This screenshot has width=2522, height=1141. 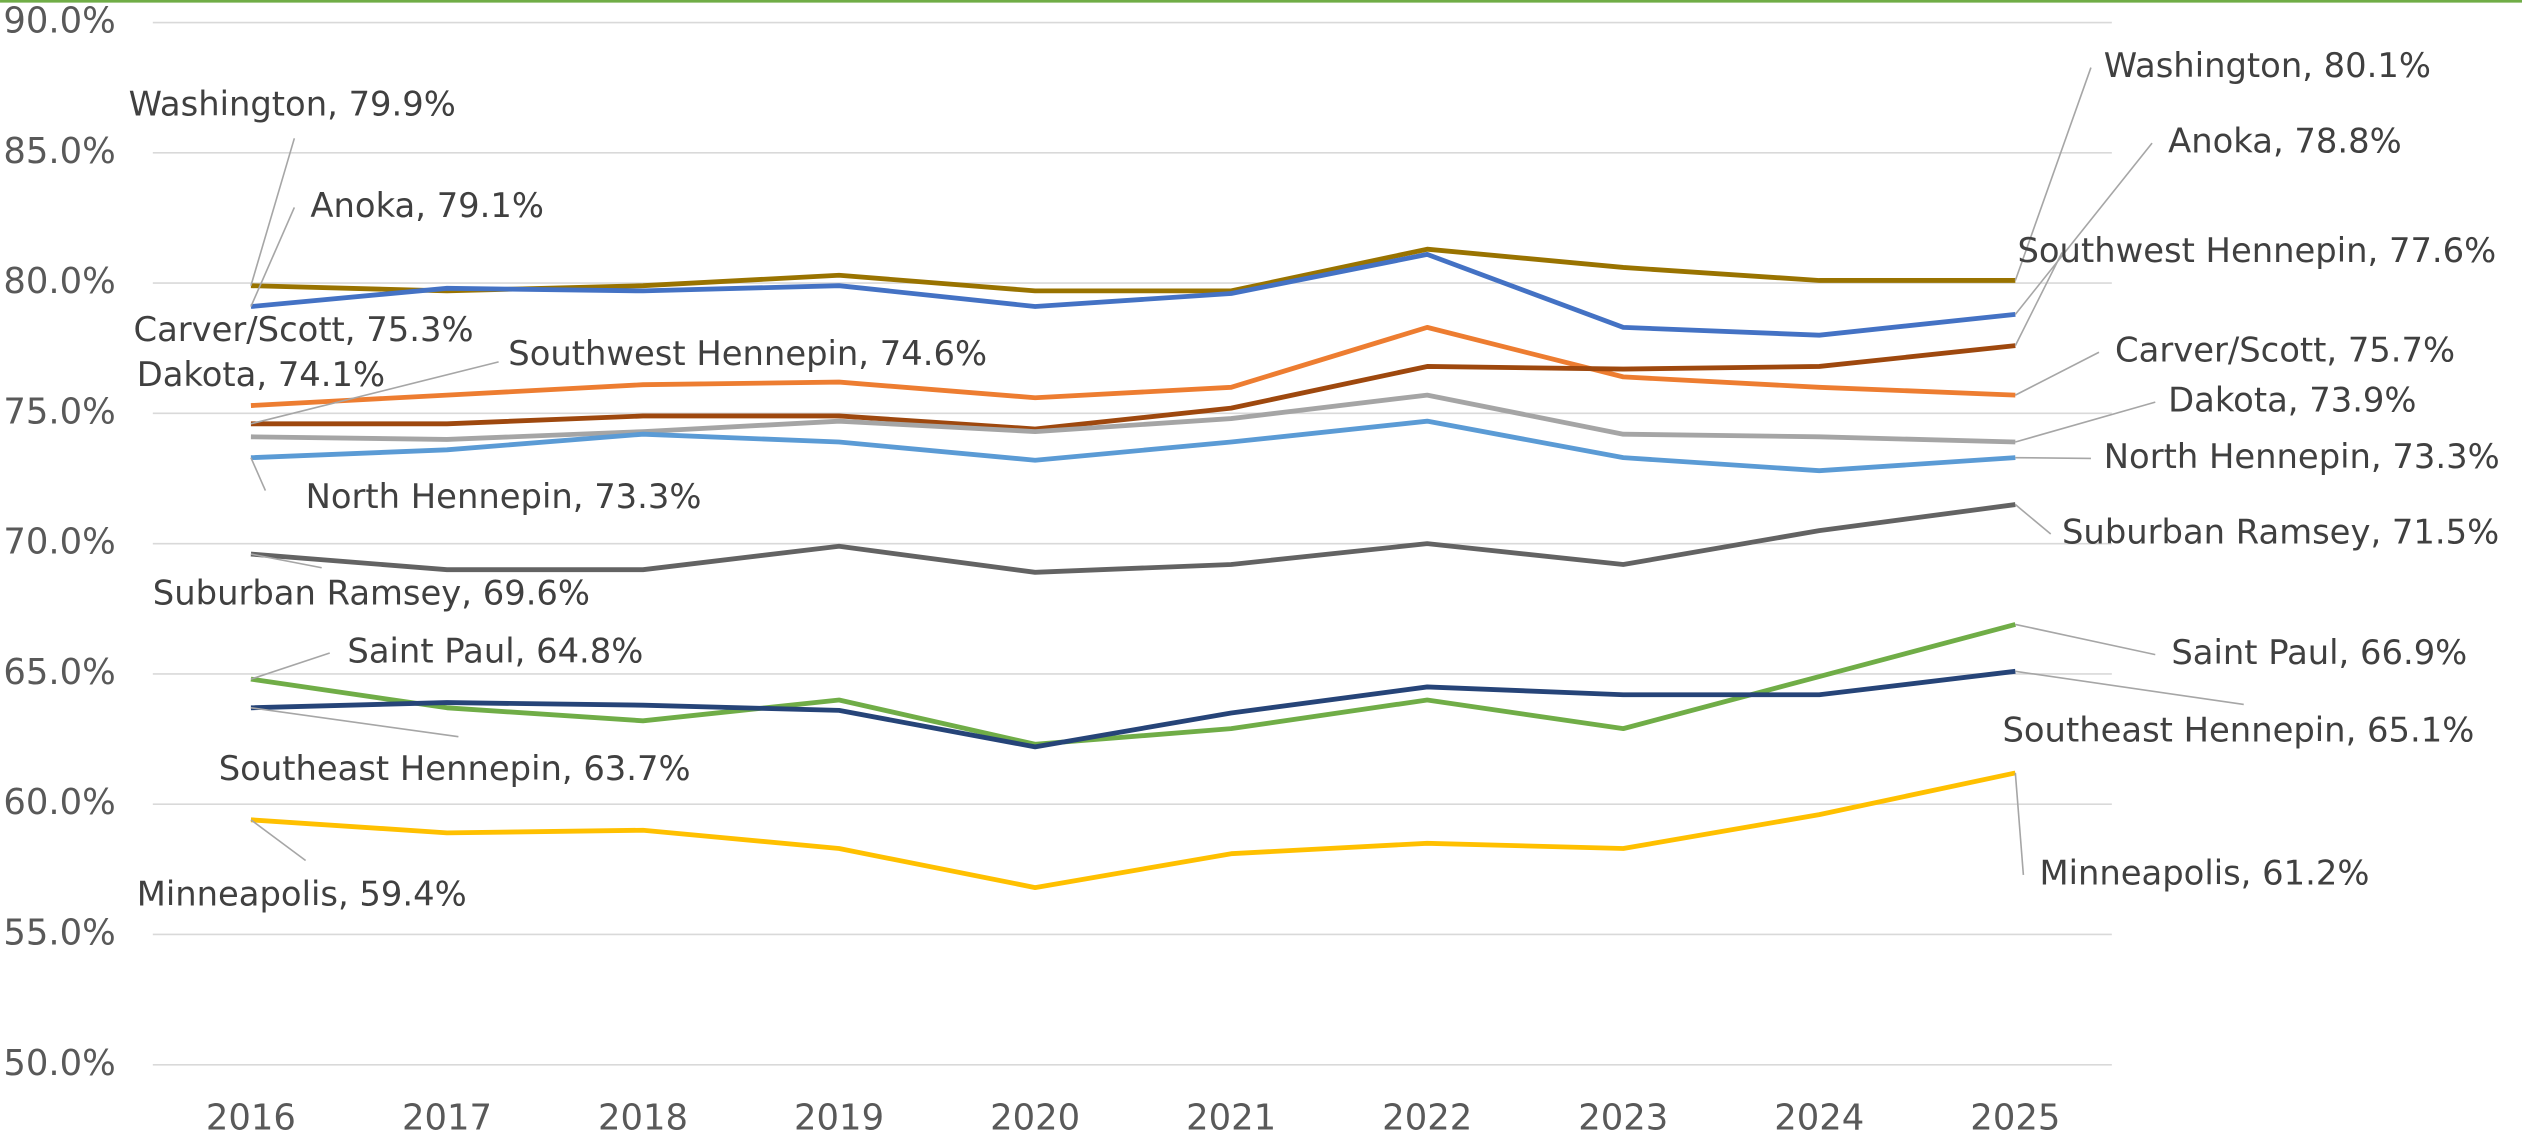 What do you see at coordinates (1819, 1117) in the screenshot?
I see `x-tick-label: 2024` at bounding box center [1819, 1117].